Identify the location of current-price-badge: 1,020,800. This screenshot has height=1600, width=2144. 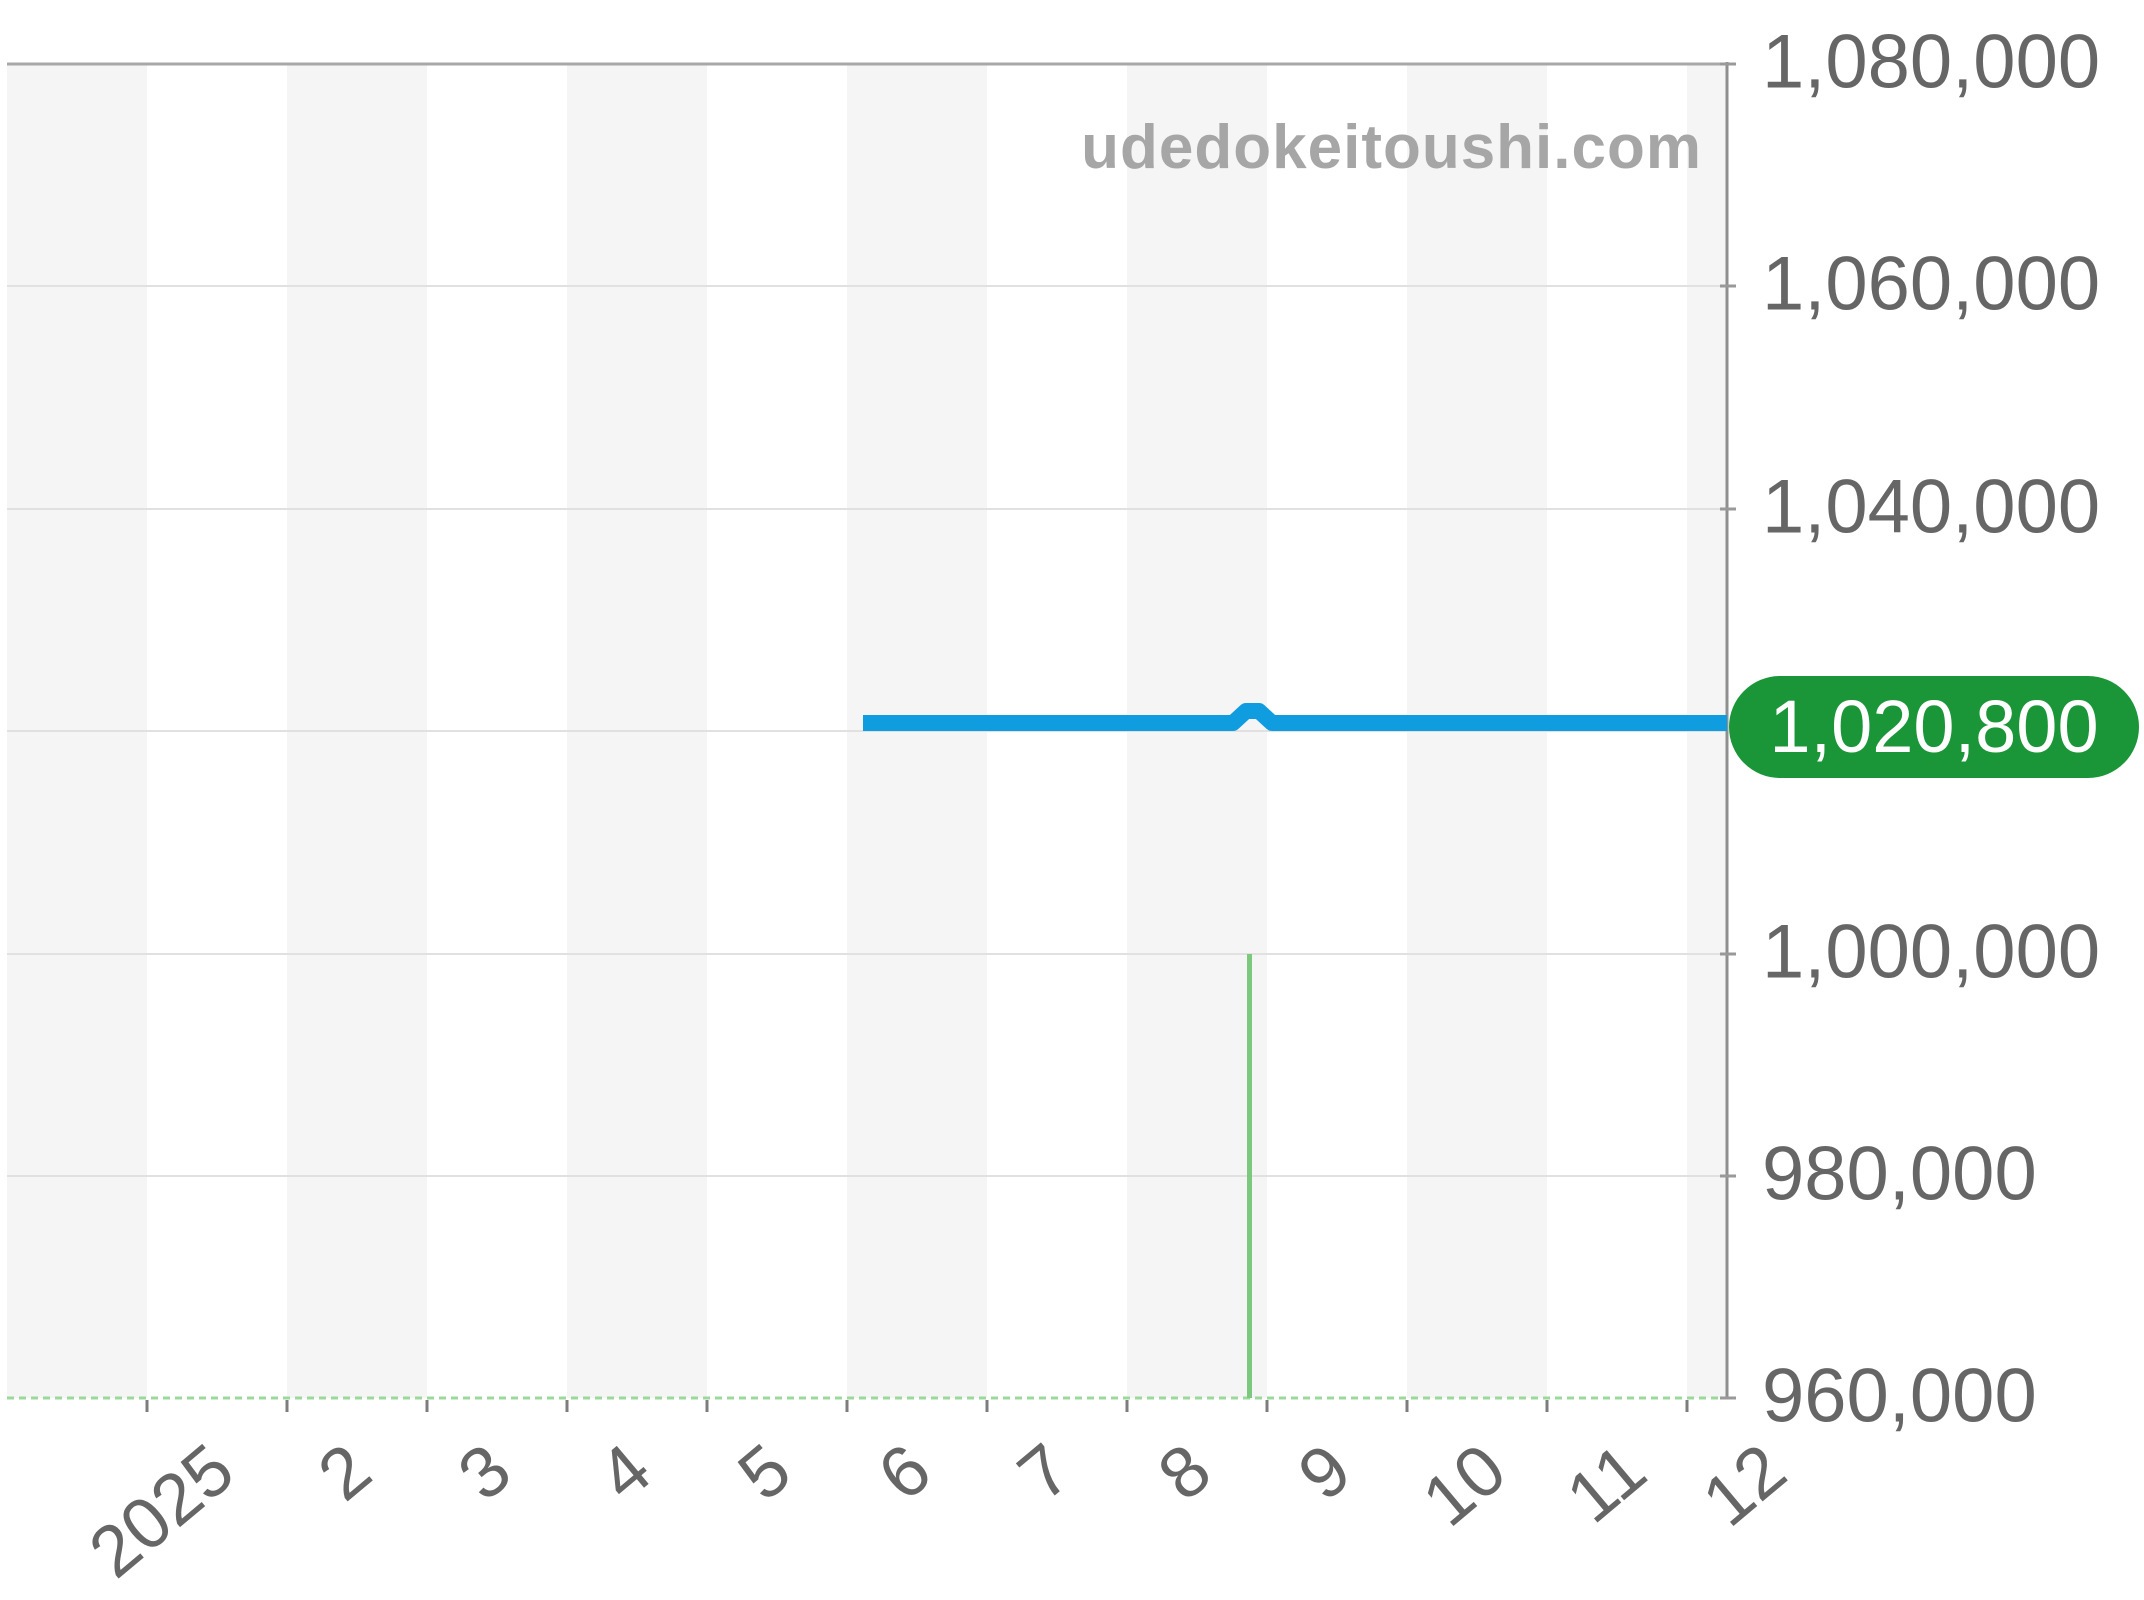
(1934, 727).